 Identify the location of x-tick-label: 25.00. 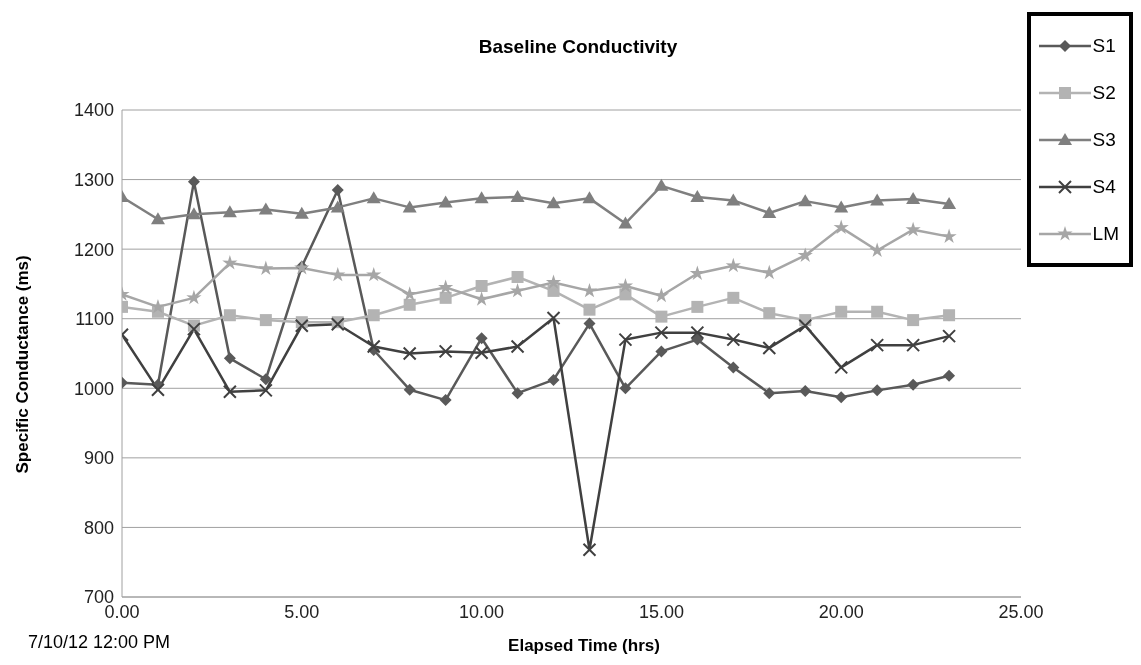
(1021, 611).